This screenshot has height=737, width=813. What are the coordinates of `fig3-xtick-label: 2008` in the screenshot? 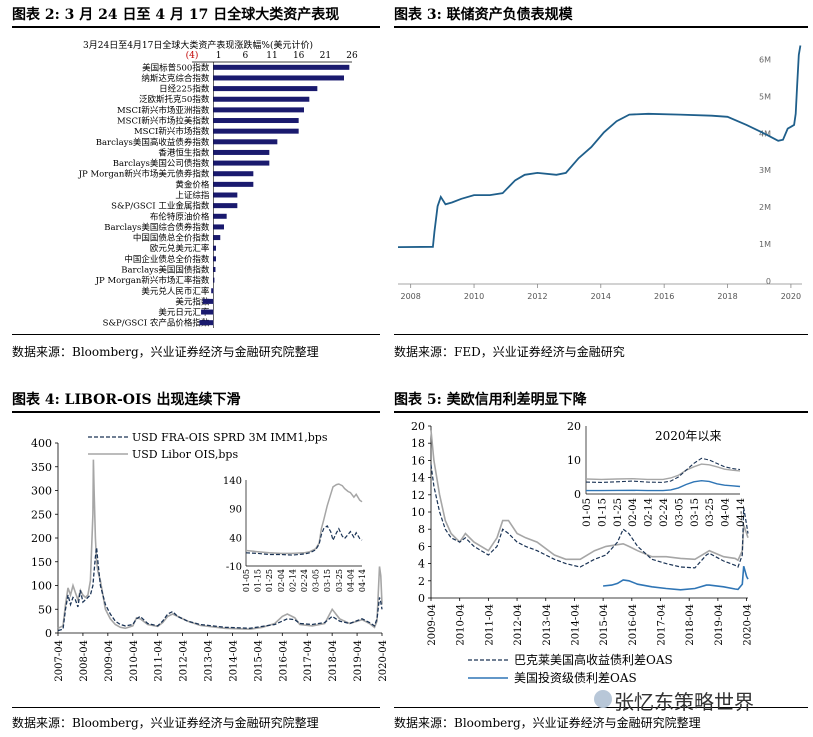 It's located at (410, 296).